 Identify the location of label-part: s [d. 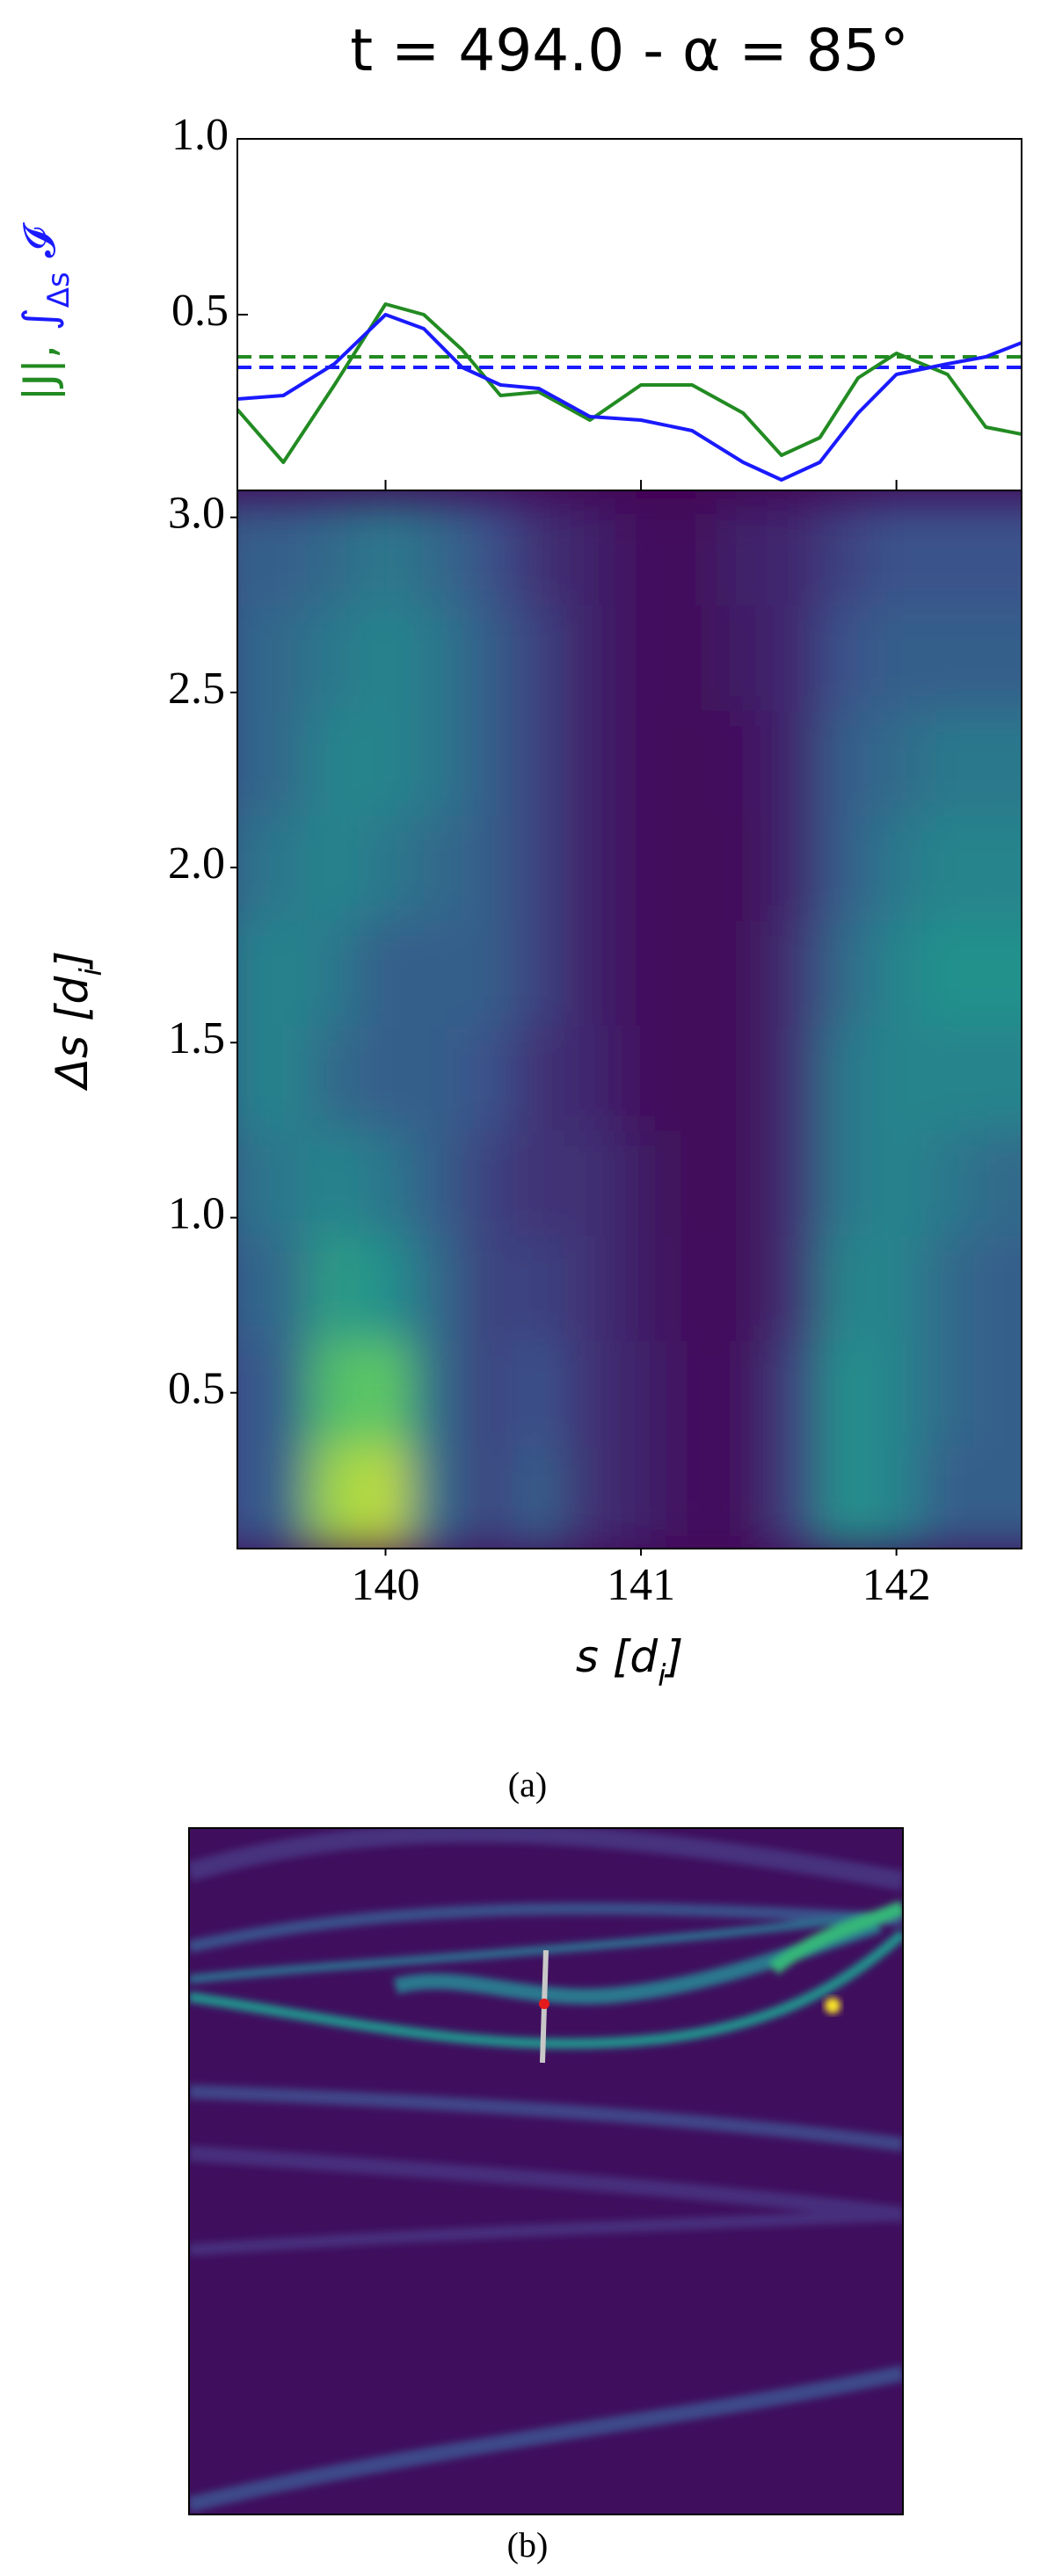
(617, 1656).